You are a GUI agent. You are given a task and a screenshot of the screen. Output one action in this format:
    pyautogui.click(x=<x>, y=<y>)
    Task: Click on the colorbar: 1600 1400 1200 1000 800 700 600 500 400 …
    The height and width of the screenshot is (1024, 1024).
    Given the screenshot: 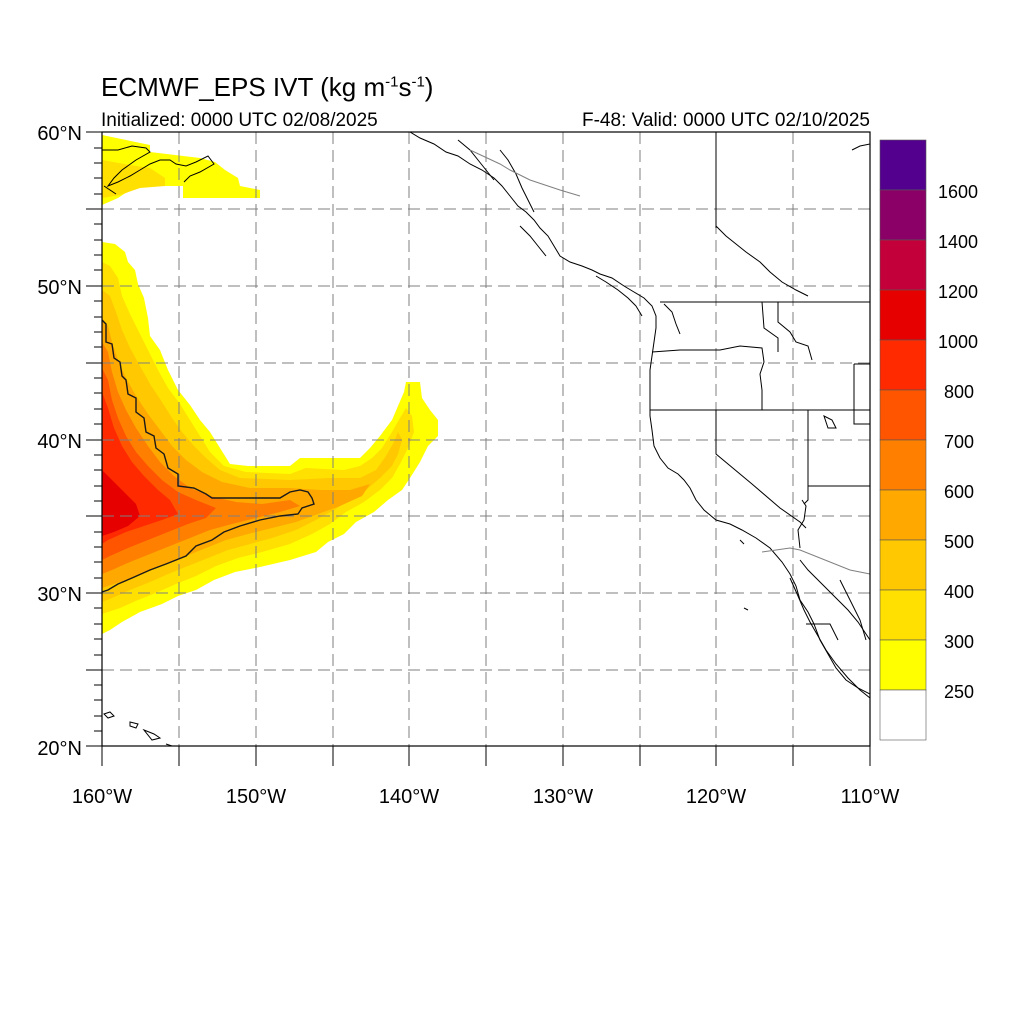 What is the action you would take?
    pyautogui.click(x=928, y=440)
    